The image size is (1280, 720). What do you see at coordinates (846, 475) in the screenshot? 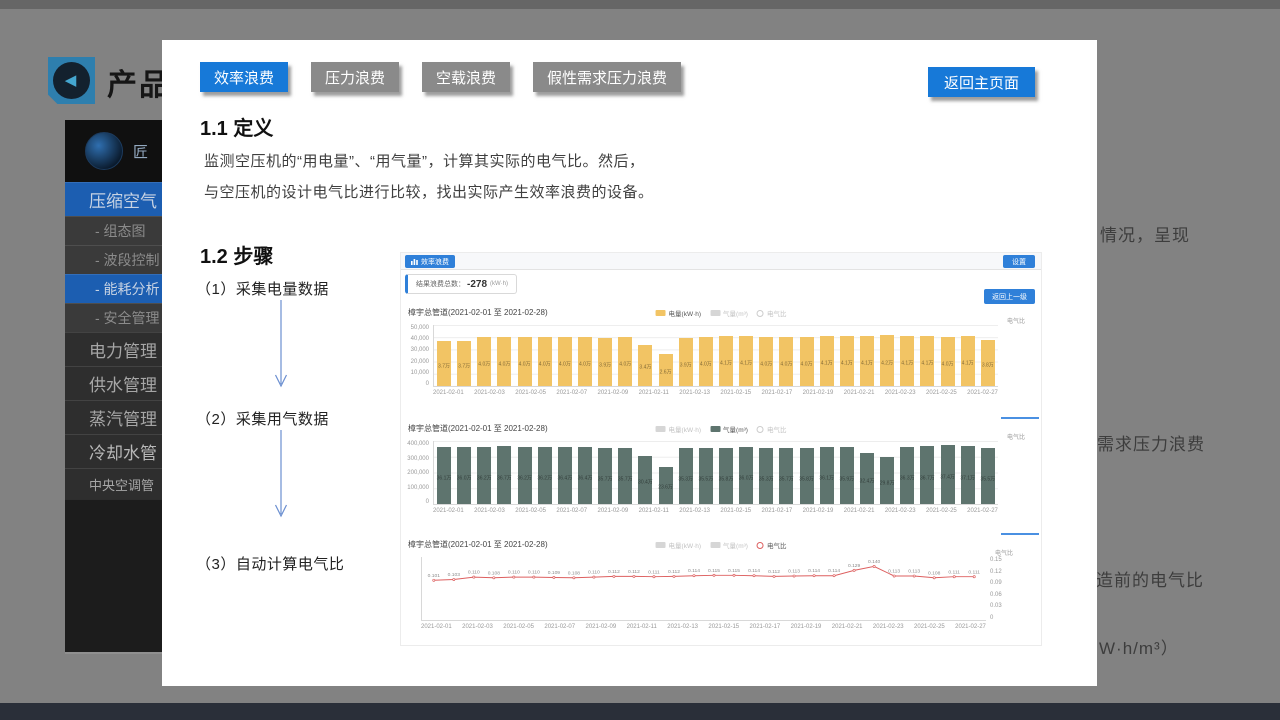
I see `bar: 35.9万` at bounding box center [846, 475].